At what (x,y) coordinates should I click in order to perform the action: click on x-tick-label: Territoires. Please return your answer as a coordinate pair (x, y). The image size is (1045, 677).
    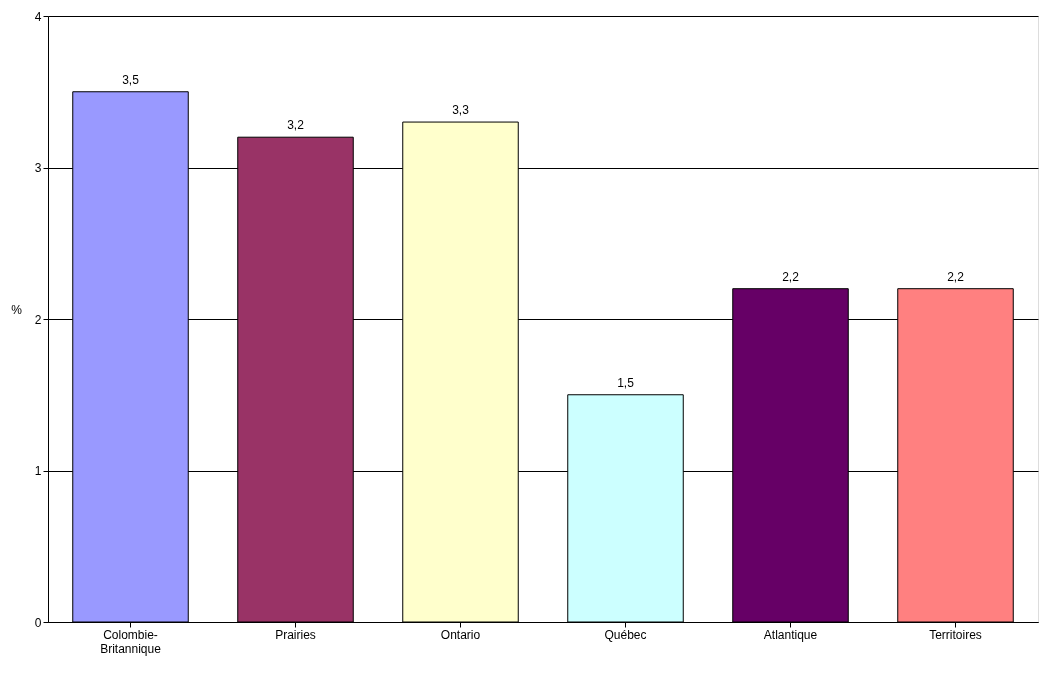
    Looking at the image, I should click on (955, 634).